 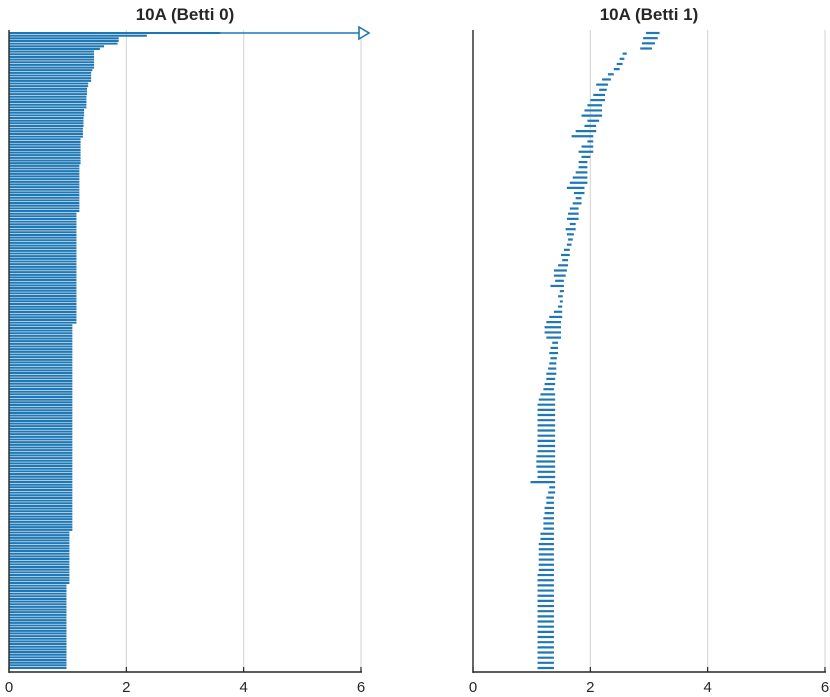 What do you see at coordinates (649, 14) in the screenshot?
I see `chart-title: 10A (Betti 1)` at bounding box center [649, 14].